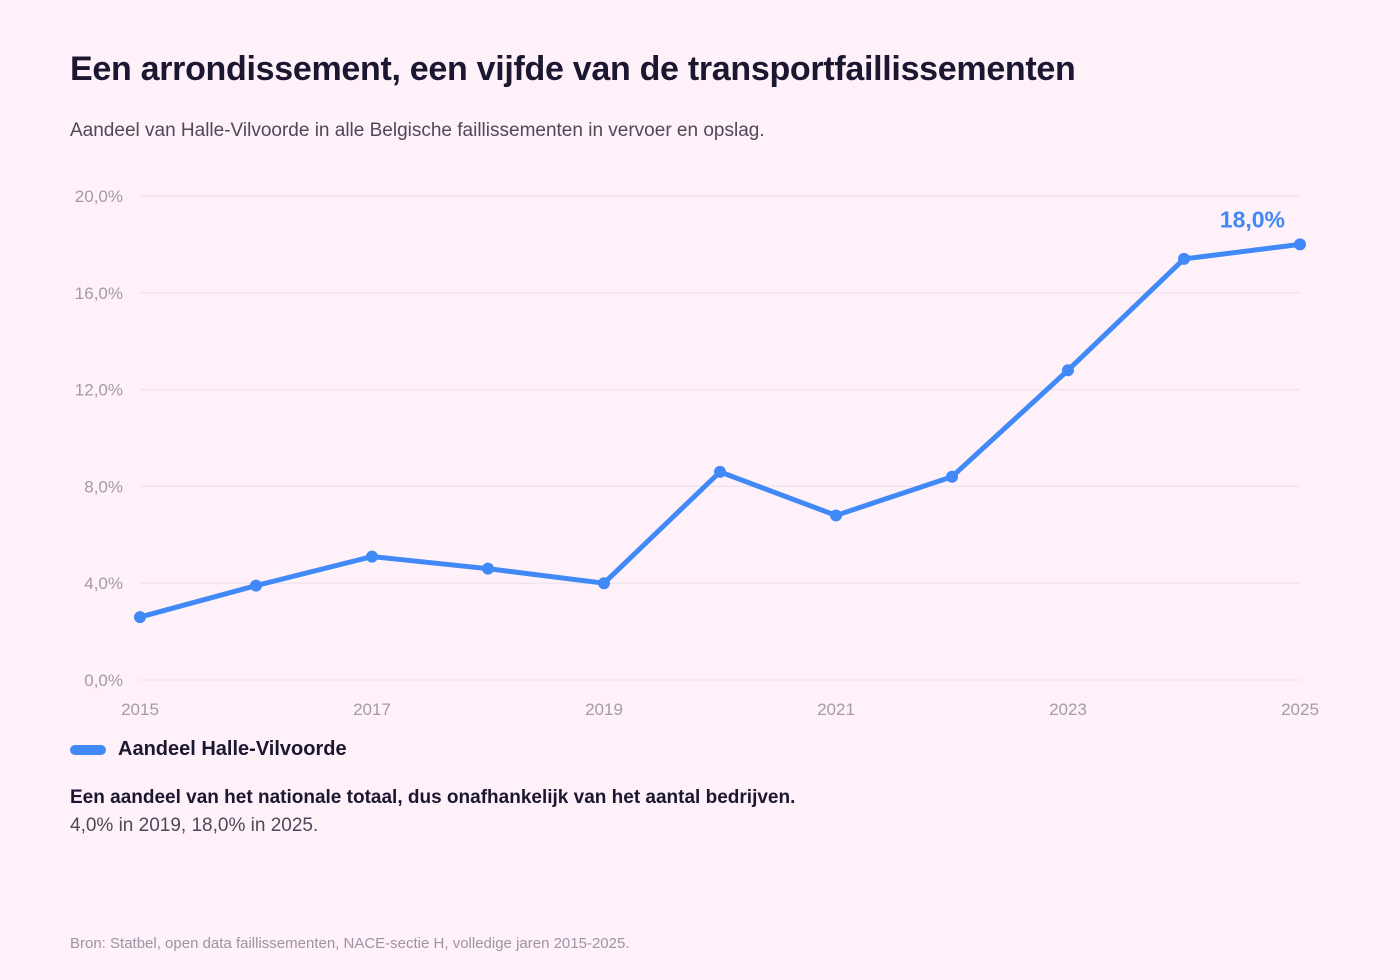 This screenshot has height=980, width=1400. I want to click on x-tick-label: 2017, so click(372, 709).